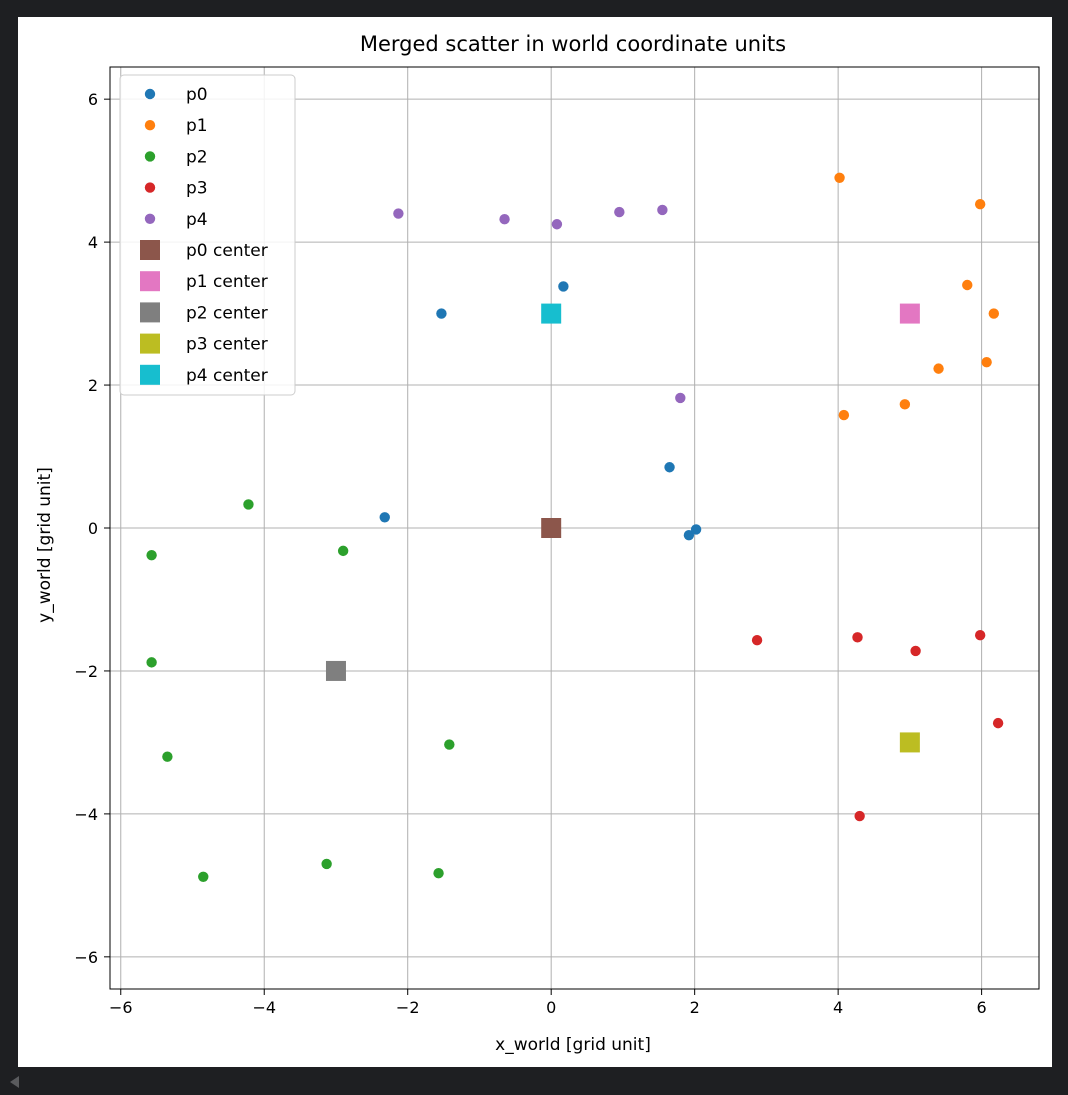 The width and height of the screenshot is (1068, 1095). Describe the element at coordinates (86, 957) in the screenshot. I see `y-tick-label: −6` at that location.